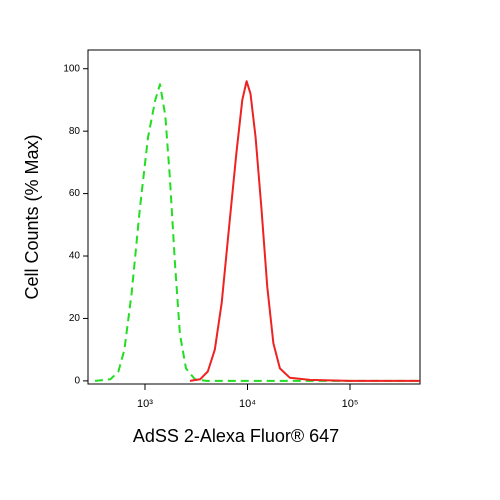 The height and width of the screenshot is (500, 500). Describe the element at coordinates (145, 404) in the screenshot. I see `x-tick-label: 10³` at that location.